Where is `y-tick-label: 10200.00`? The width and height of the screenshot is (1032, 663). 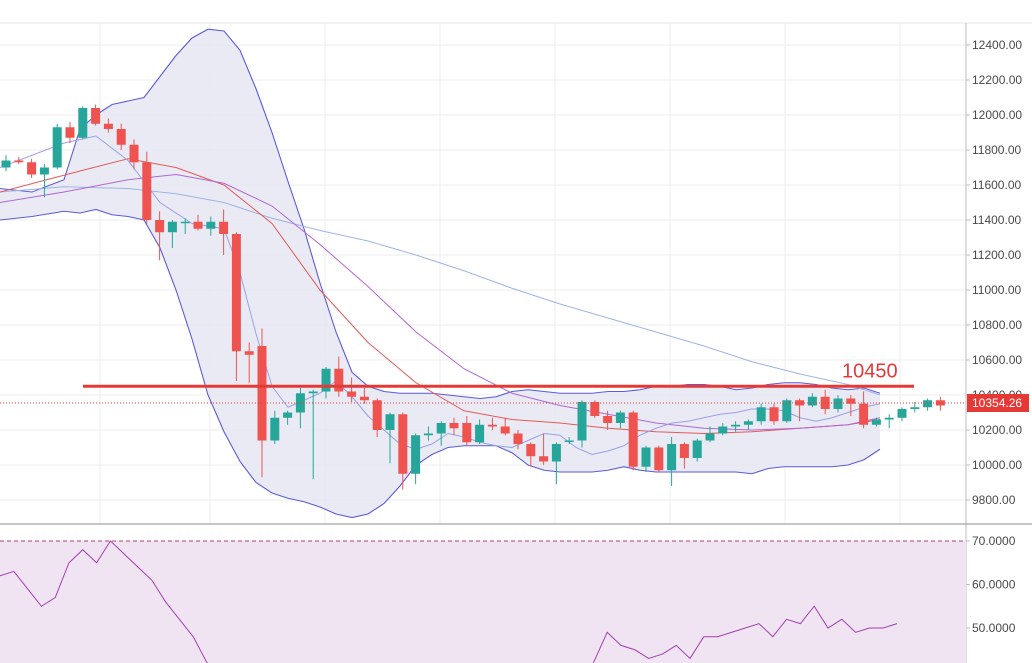 y-tick-label: 10200.00 is located at coordinates (997, 430).